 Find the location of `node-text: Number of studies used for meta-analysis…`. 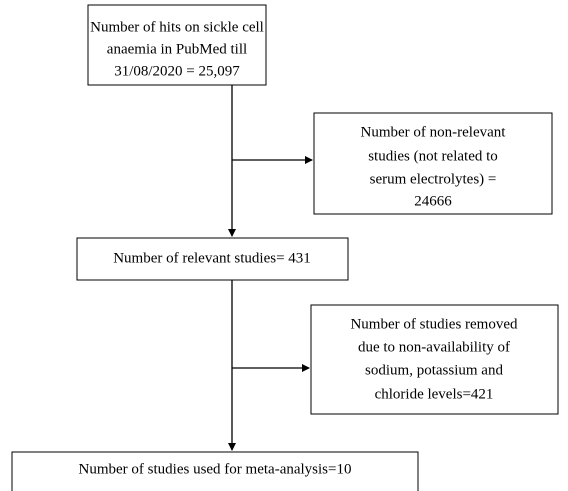

node-text: Number of studies used for meta-analysis… is located at coordinates (215, 469).